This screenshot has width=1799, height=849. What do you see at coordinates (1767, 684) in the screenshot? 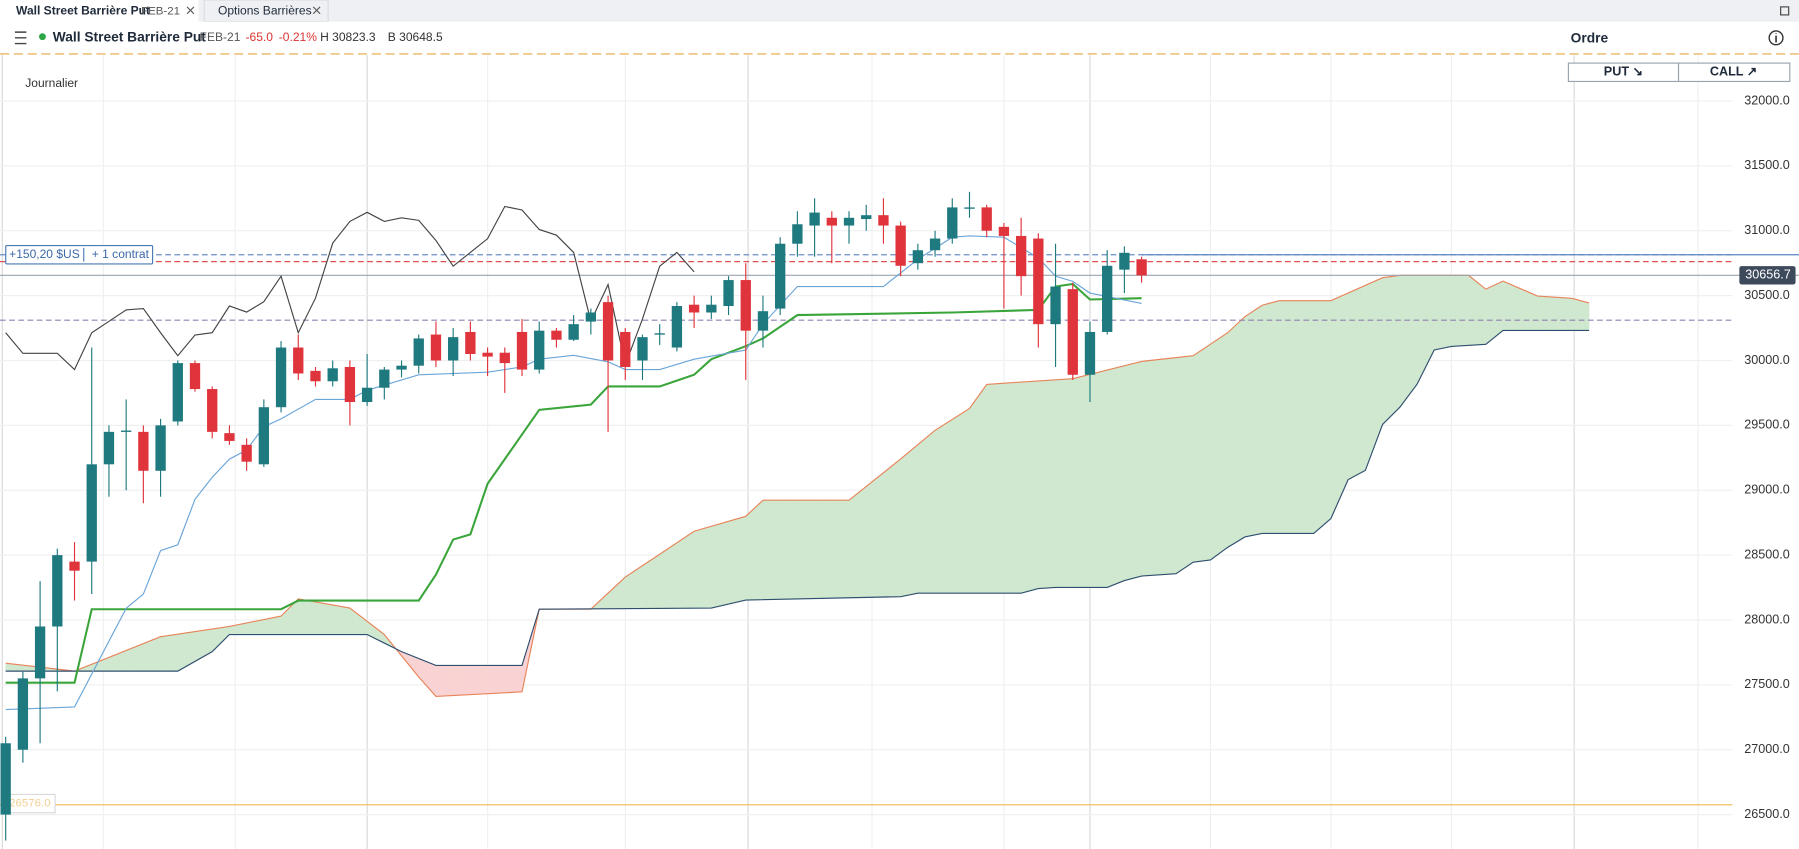
I see `y-tick-label: 27500.0` at bounding box center [1767, 684].